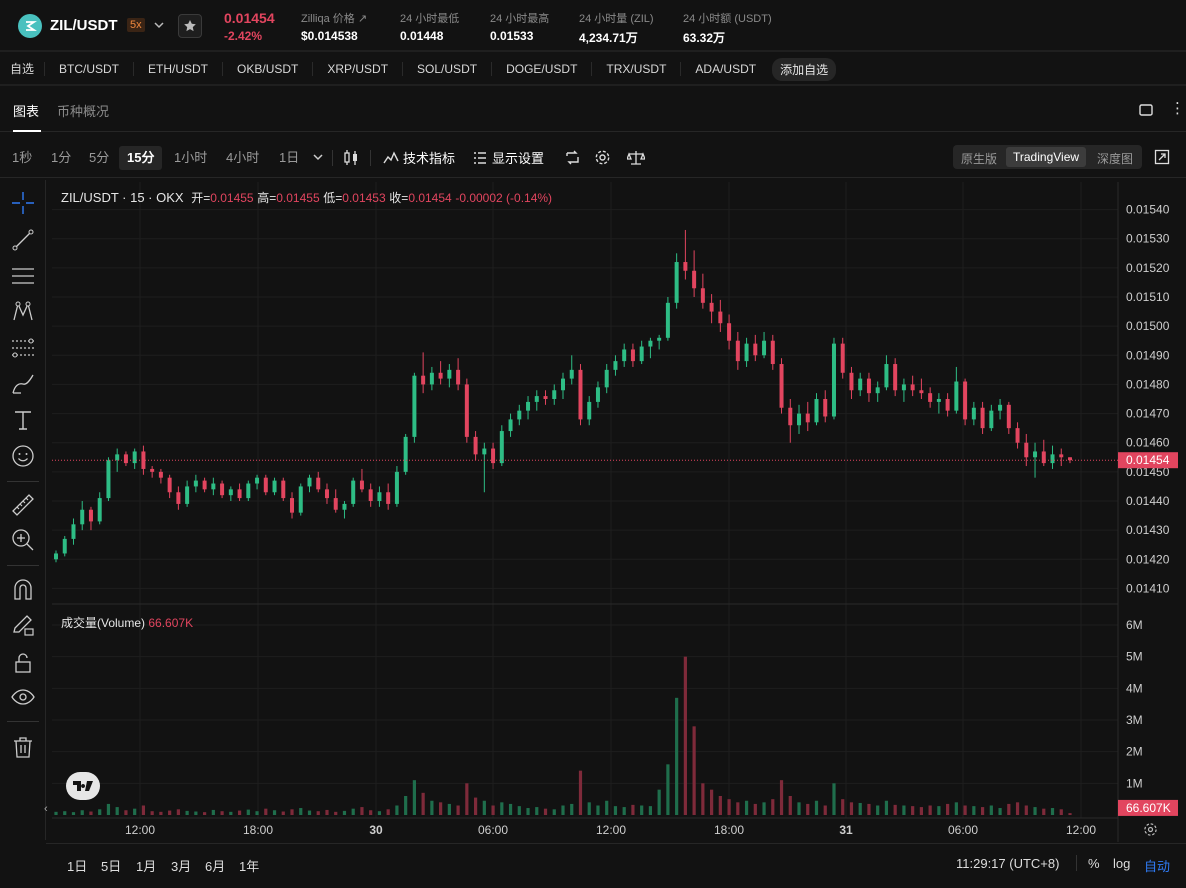  What do you see at coordinates (704, 38) in the screenshot?
I see `stat-value: 63.32万` at bounding box center [704, 38].